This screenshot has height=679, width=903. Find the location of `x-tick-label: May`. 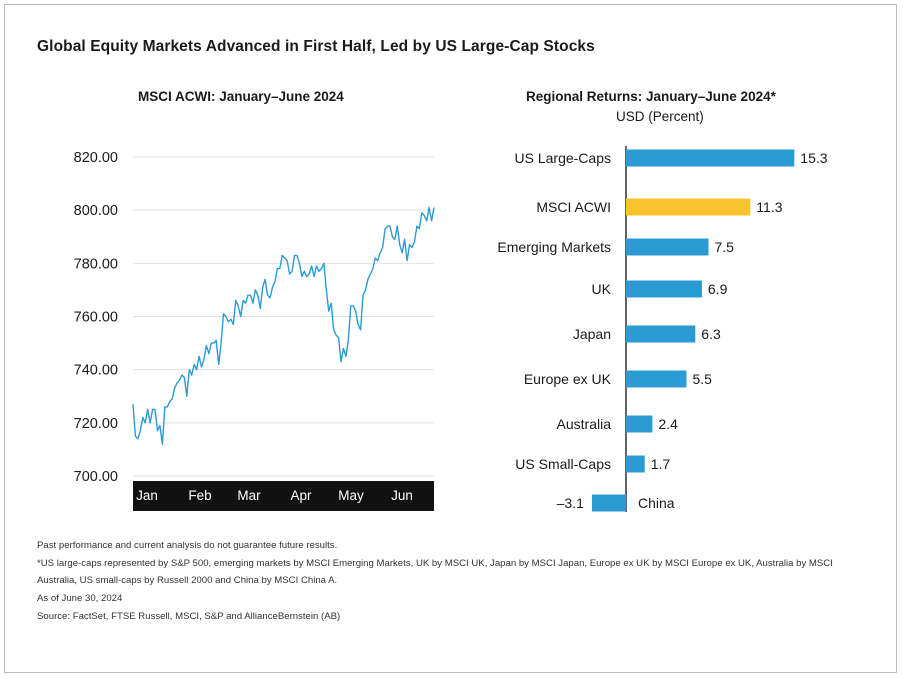

x-tick-label: May is located at coordinates (351, 495).